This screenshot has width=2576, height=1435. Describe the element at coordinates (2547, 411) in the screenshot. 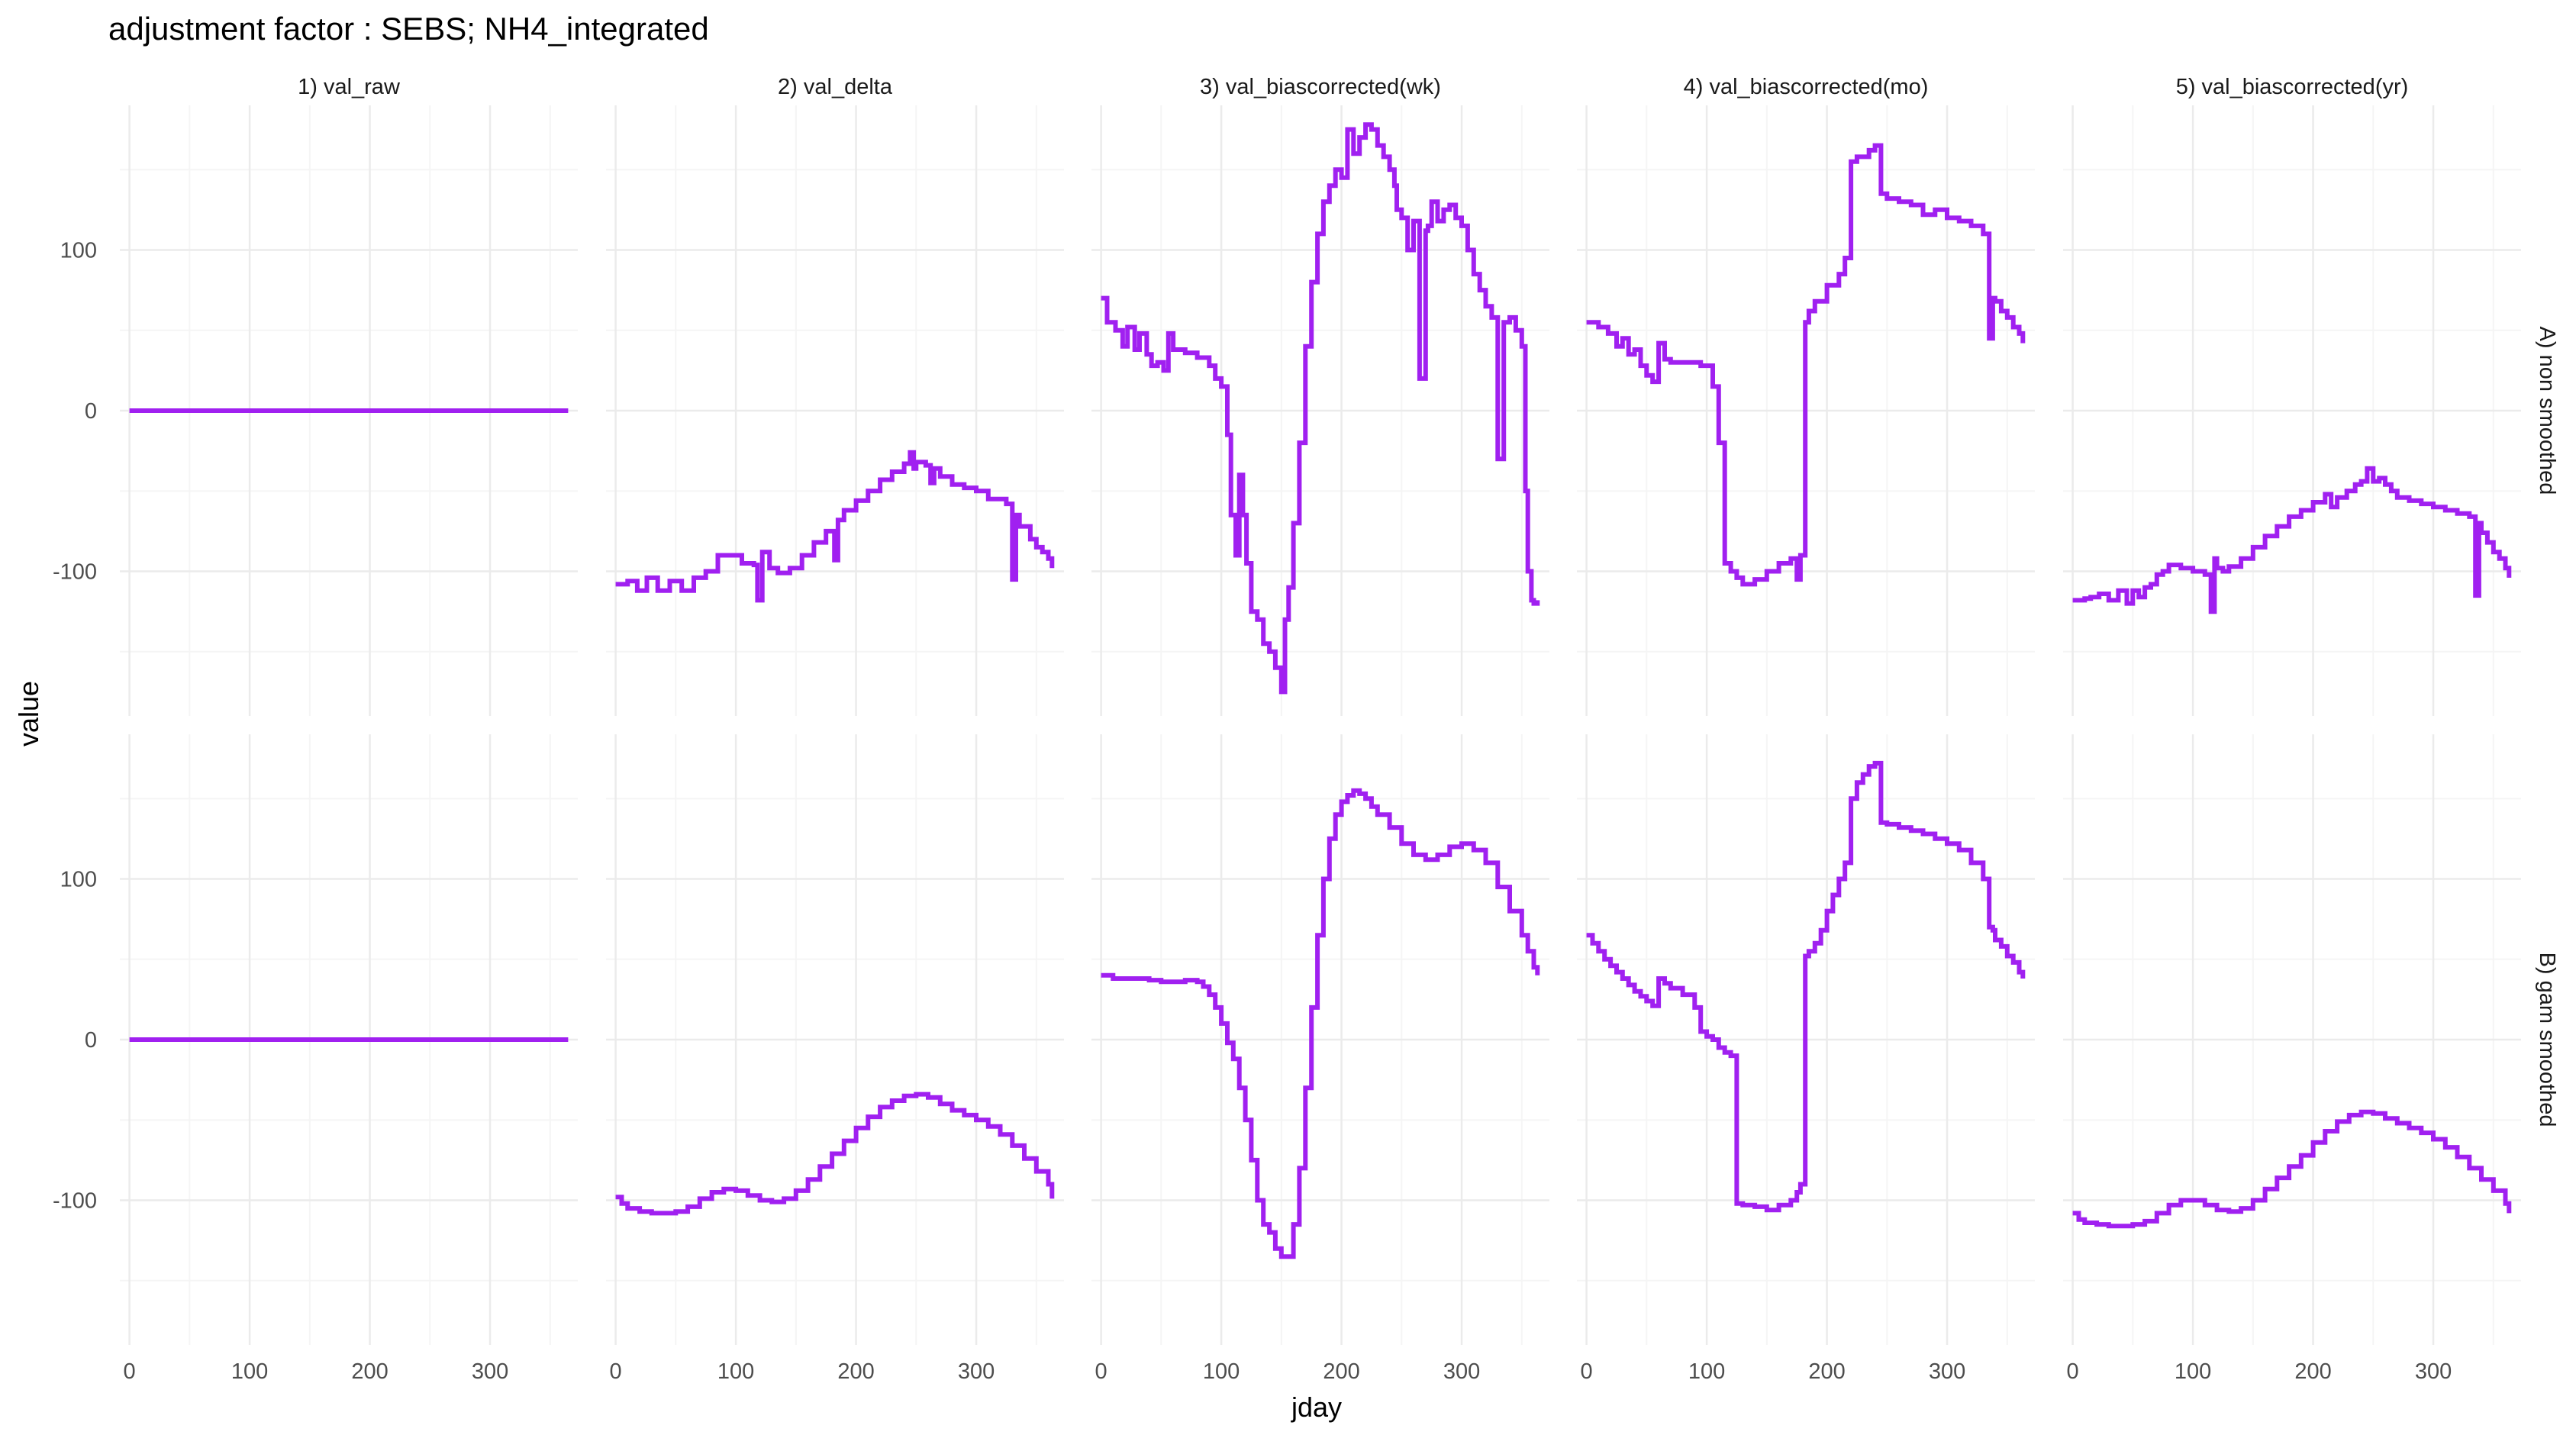

I see `facet-row-label: A) non smoothed` at that location.